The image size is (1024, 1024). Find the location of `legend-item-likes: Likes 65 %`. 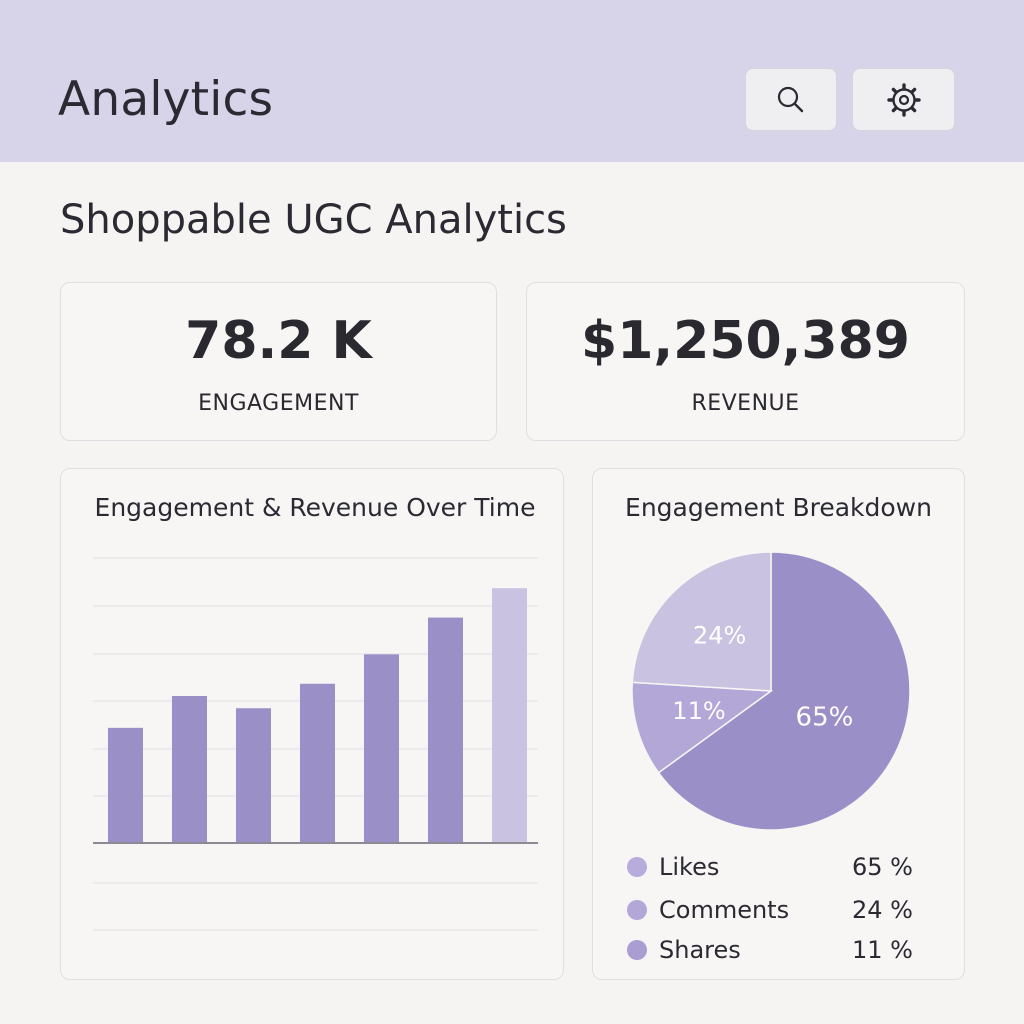

legend-item-likes: Likes 65 % is located at coordinates (770, 867).